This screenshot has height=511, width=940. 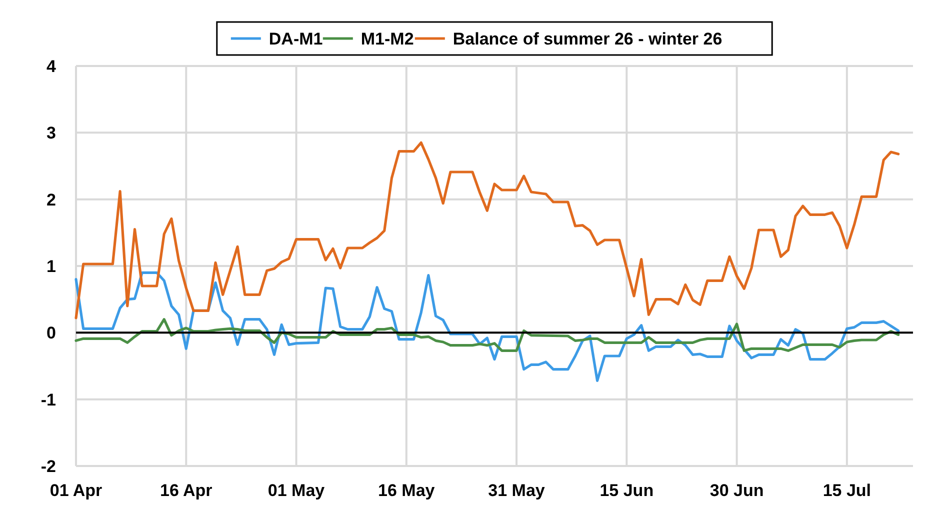 What do you see at coordinates (407, 490) in the screenshot?
I see `x-tick-label: 16 May` at bounding box center [407, 490].